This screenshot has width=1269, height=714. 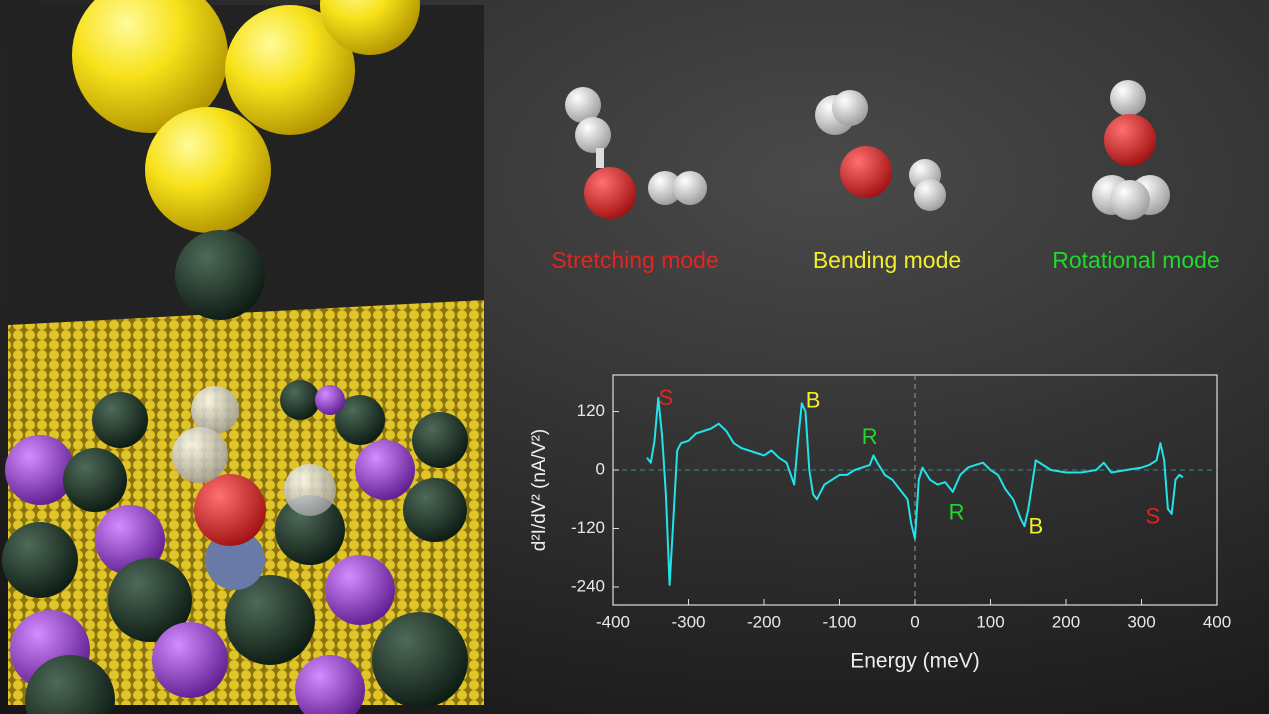 What do you see at coordinates (613, 621) in the screenshot?
I see `x-tick-label: -400` at bounding box center [613, 621].